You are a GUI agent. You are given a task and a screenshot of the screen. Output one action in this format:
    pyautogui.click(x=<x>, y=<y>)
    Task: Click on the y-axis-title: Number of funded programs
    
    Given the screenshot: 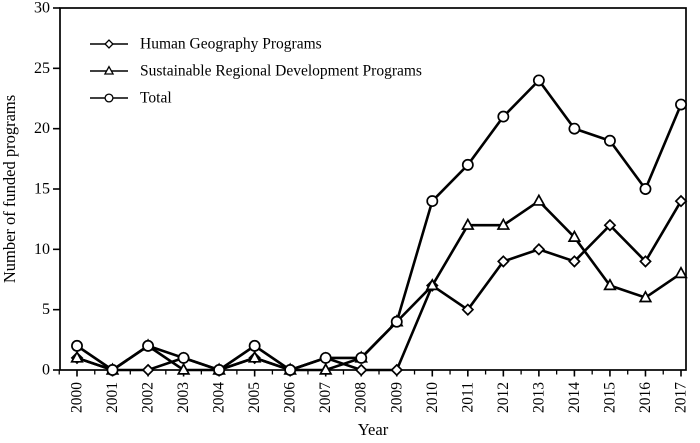 What is the action you would take?
    pyautogui.click(x=9, y=189)
    